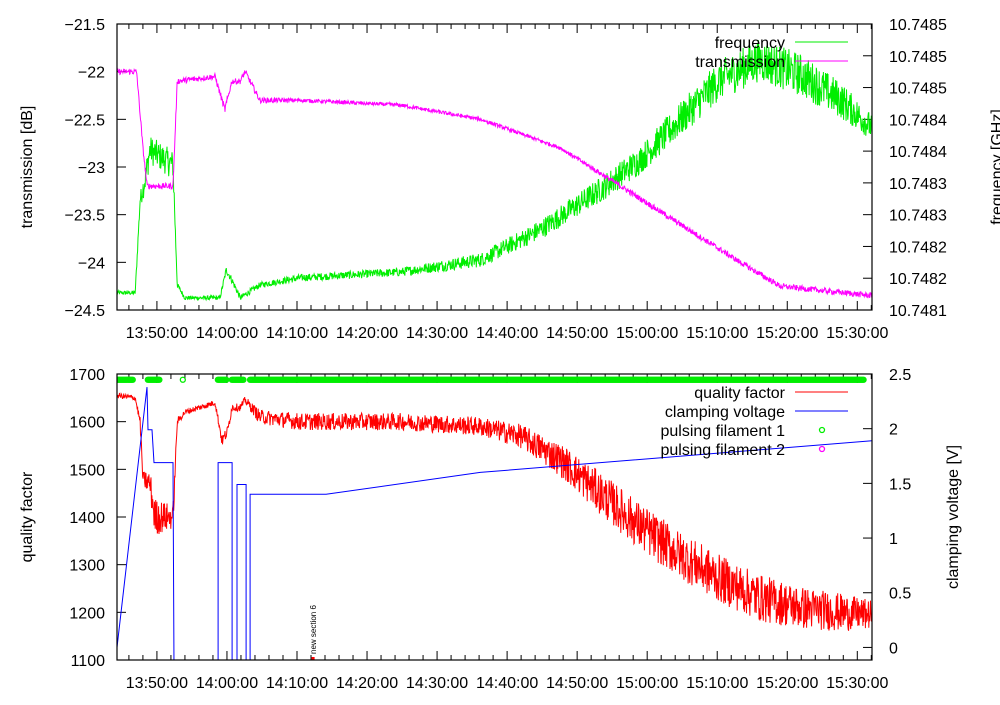  What do you see at coordinates (994, 167) in the screenshot?
I see `y2-axis-label: frequency [GHz]` at bounding box center [994, 167].